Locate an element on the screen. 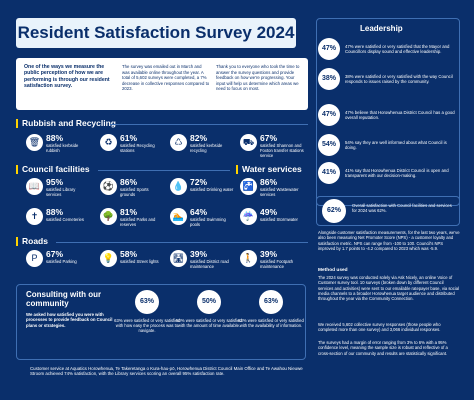 The image size is (474, 400). leadership-panel is located at coordinates (388, 112).